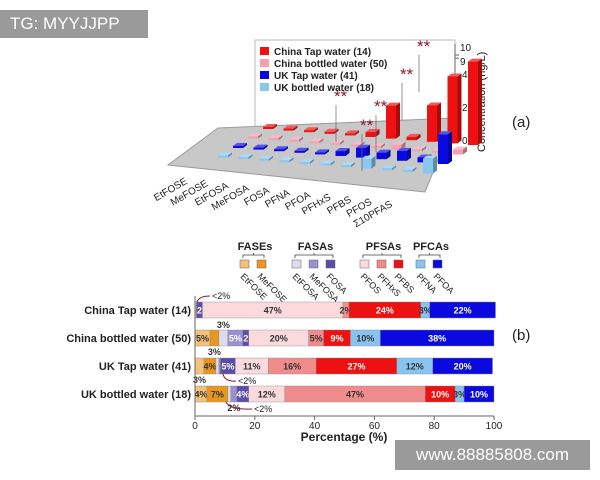 The height and width of the screenshot is (480, 600). Describe the element at coordinates (247, 381) in the screenshot. I see `note-label: <2%` at that location.